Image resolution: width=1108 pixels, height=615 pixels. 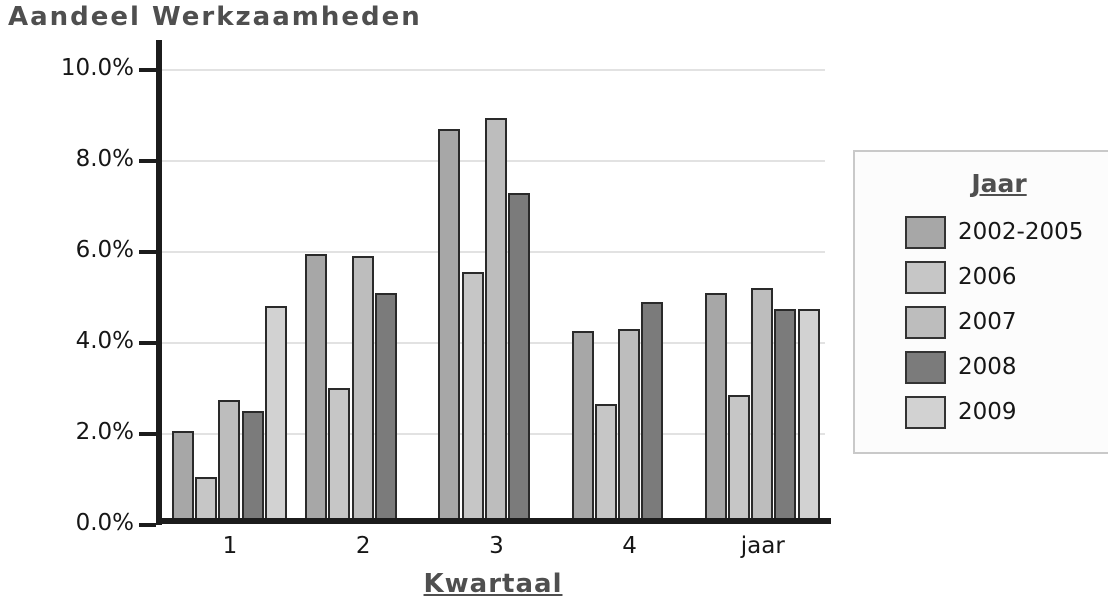 I want to click on x-axis-title: Kwartaal, so click(x=493, y=584).